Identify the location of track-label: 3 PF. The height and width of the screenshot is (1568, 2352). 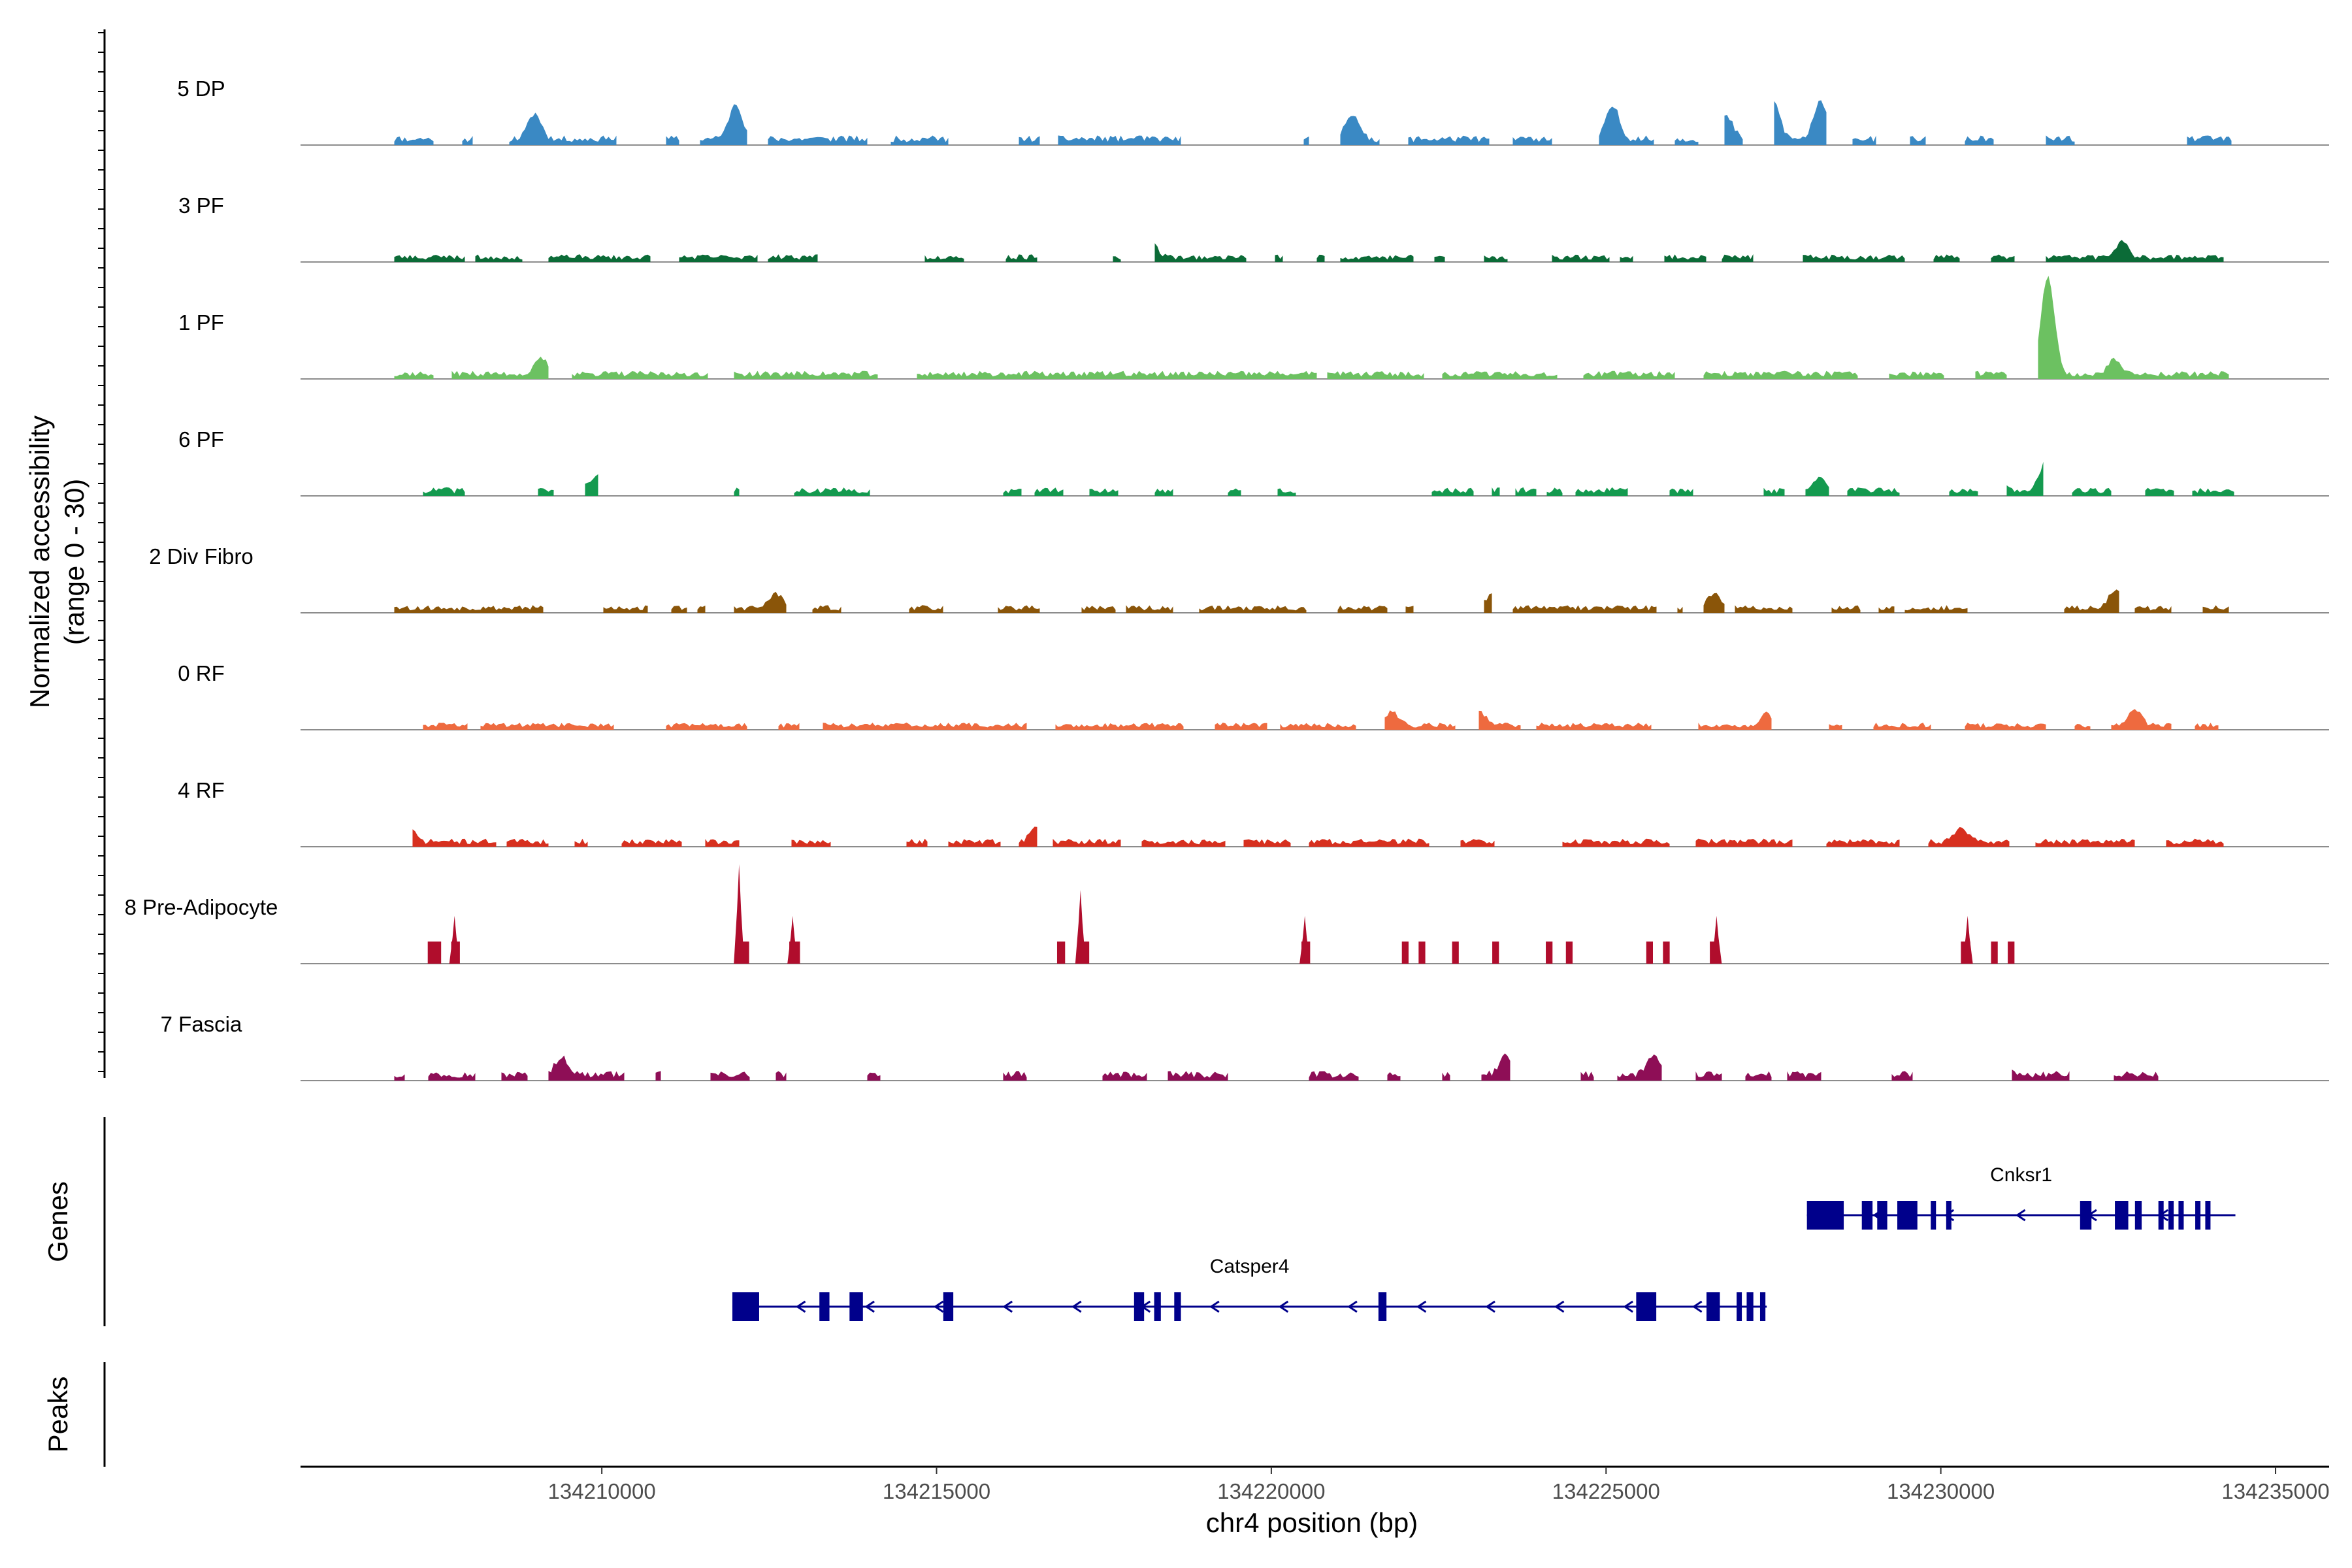
(201, 205).